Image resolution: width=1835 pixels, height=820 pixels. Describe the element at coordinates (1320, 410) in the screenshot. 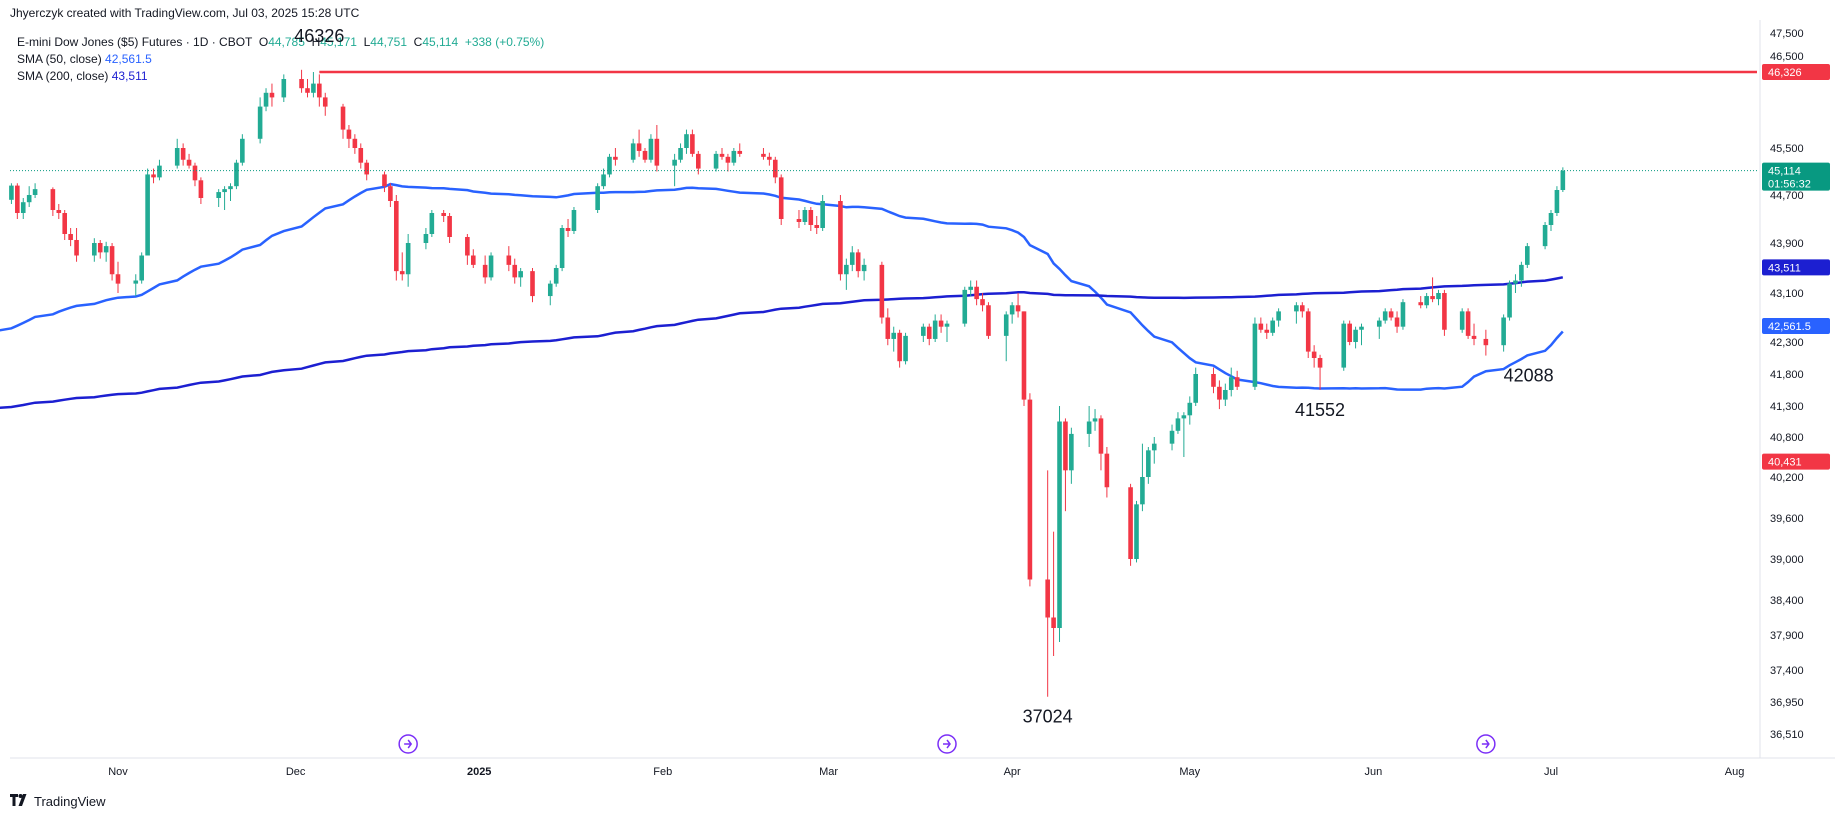

I see `price-annotation: 41552` at that location.